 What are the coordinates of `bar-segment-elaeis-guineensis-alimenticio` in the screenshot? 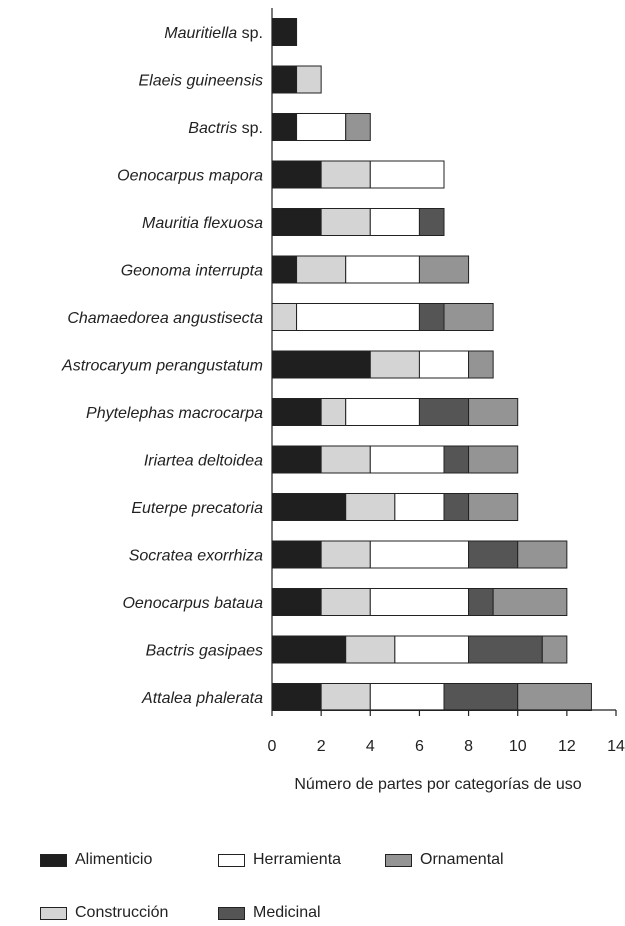 It's located at (284, 79).